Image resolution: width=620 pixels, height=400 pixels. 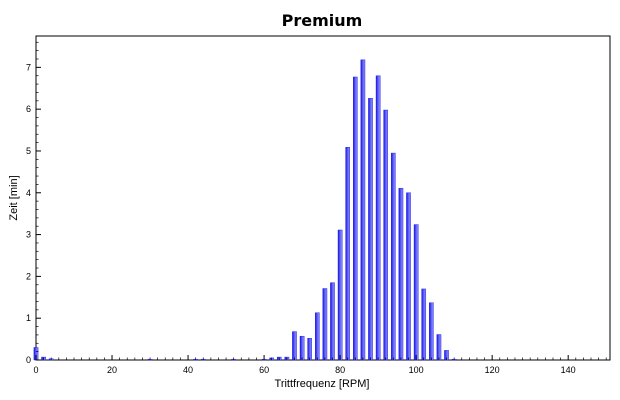 I want to click on y-tick-label: 3, so click(x=28, y=235).